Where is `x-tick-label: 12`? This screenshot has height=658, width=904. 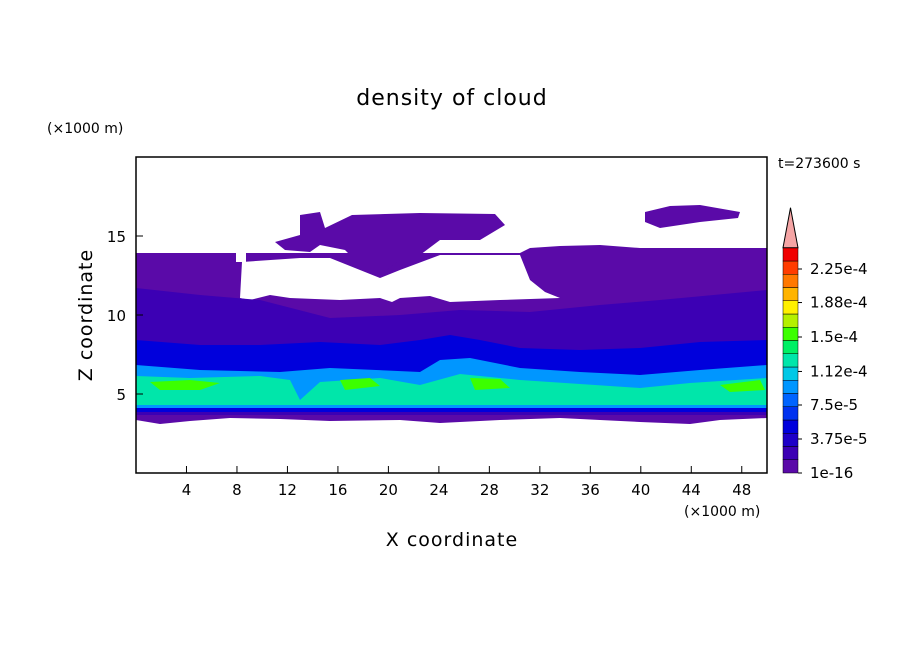
x-tick-label: 12 is located at coordinates (287, 490).